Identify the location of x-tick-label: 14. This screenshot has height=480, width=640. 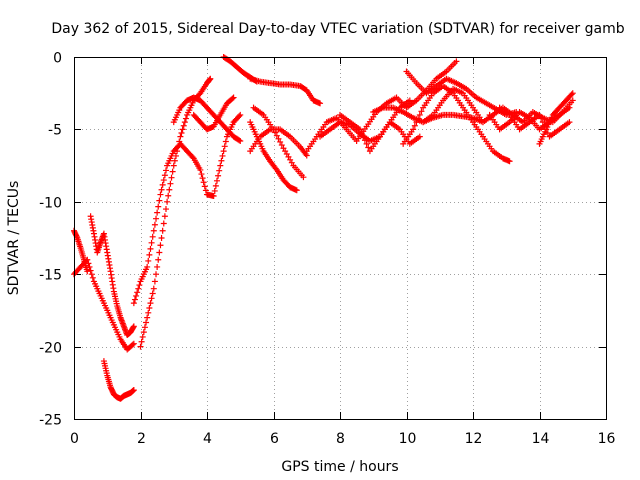
(541, 439).